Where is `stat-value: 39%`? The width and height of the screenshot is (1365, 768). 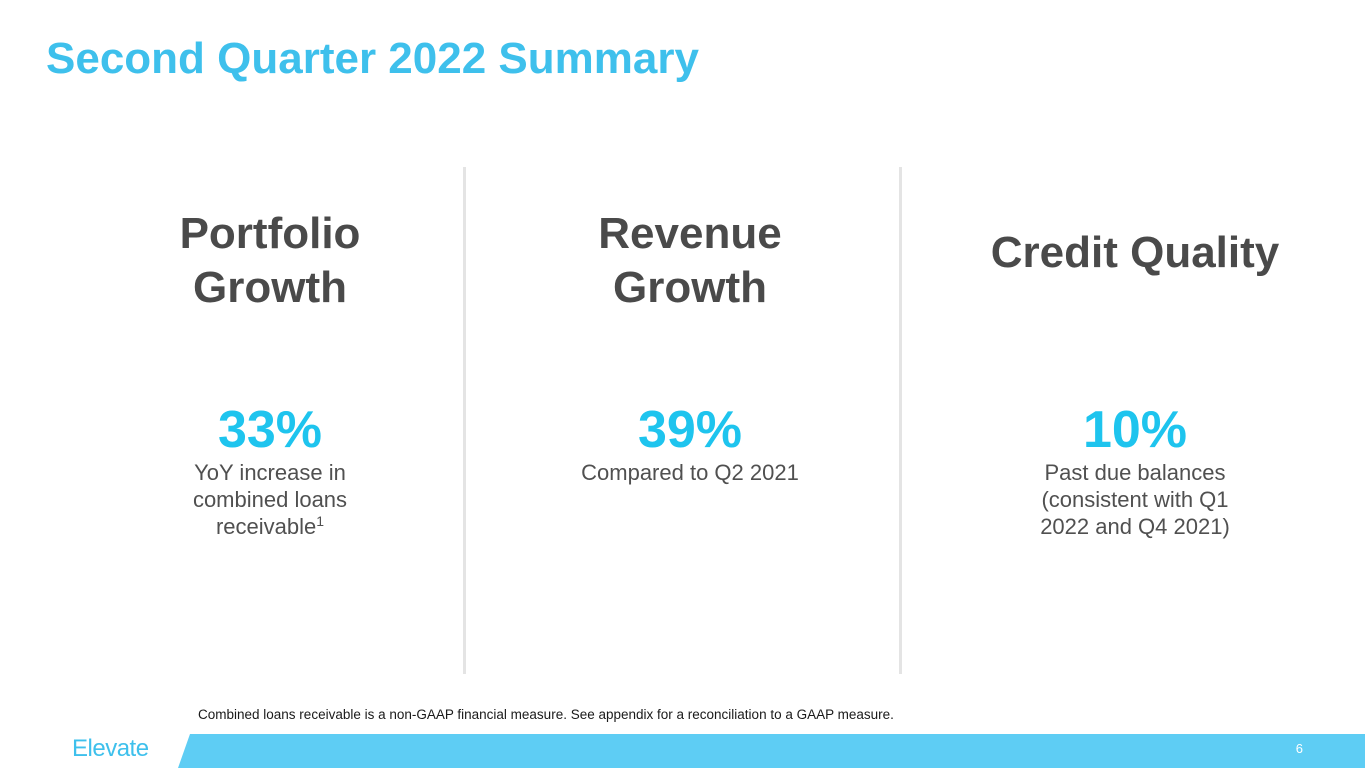
stat-value: 39% is located at coordinates (690, 430).